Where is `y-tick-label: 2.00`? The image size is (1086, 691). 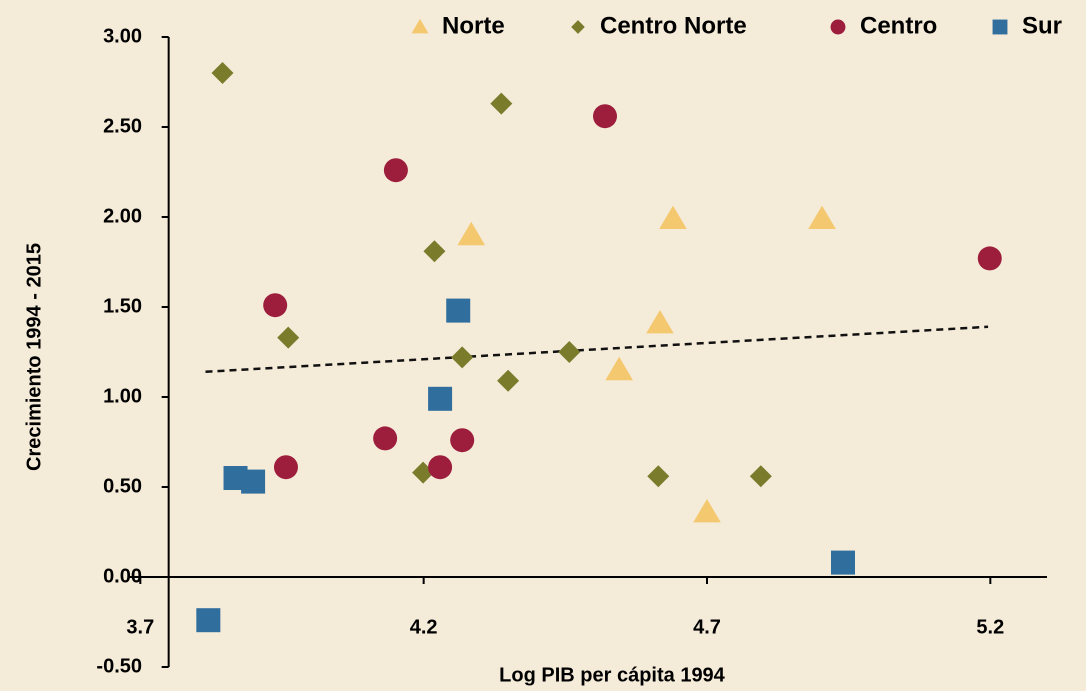
y-tick-label: 2.00 is located at coordinates (122, 216).